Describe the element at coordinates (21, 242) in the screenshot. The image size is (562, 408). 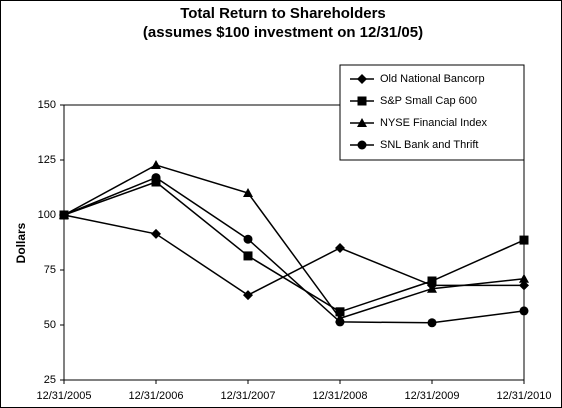
I see `y-axis-label: Dollars` at that location.